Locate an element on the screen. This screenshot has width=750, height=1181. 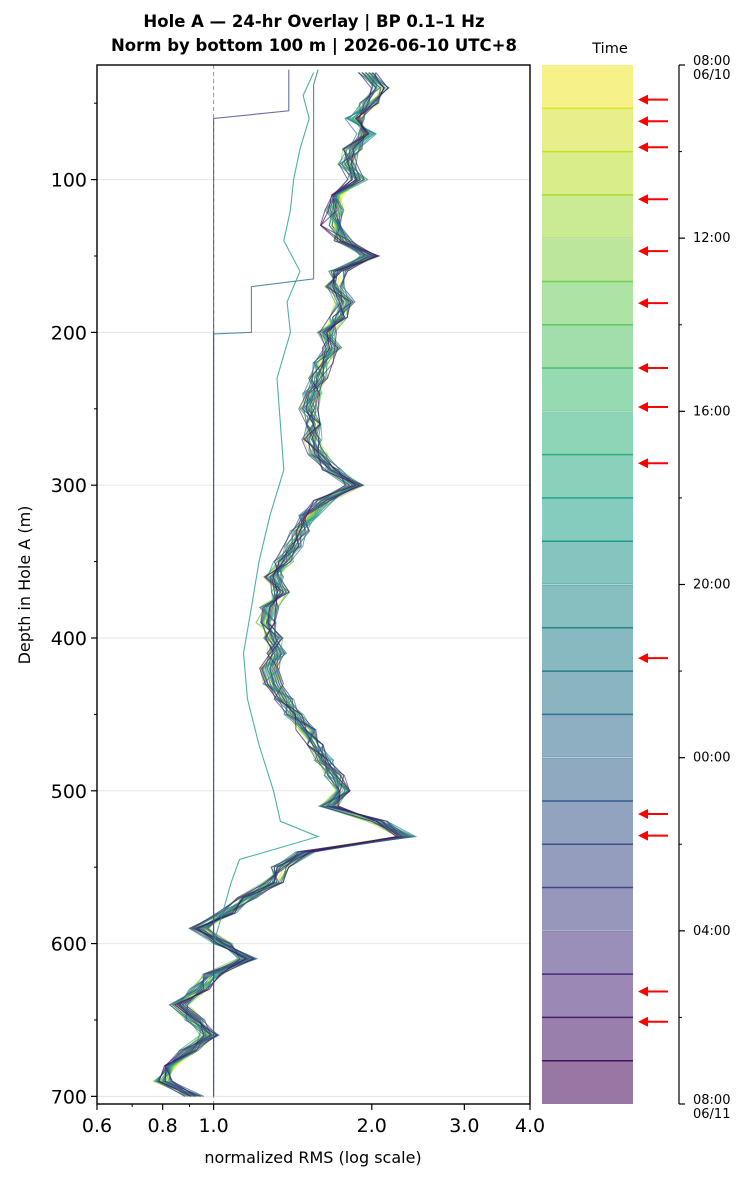
y-axis-label: Depth in Hole A (m) is located at coordinates (24, 585).